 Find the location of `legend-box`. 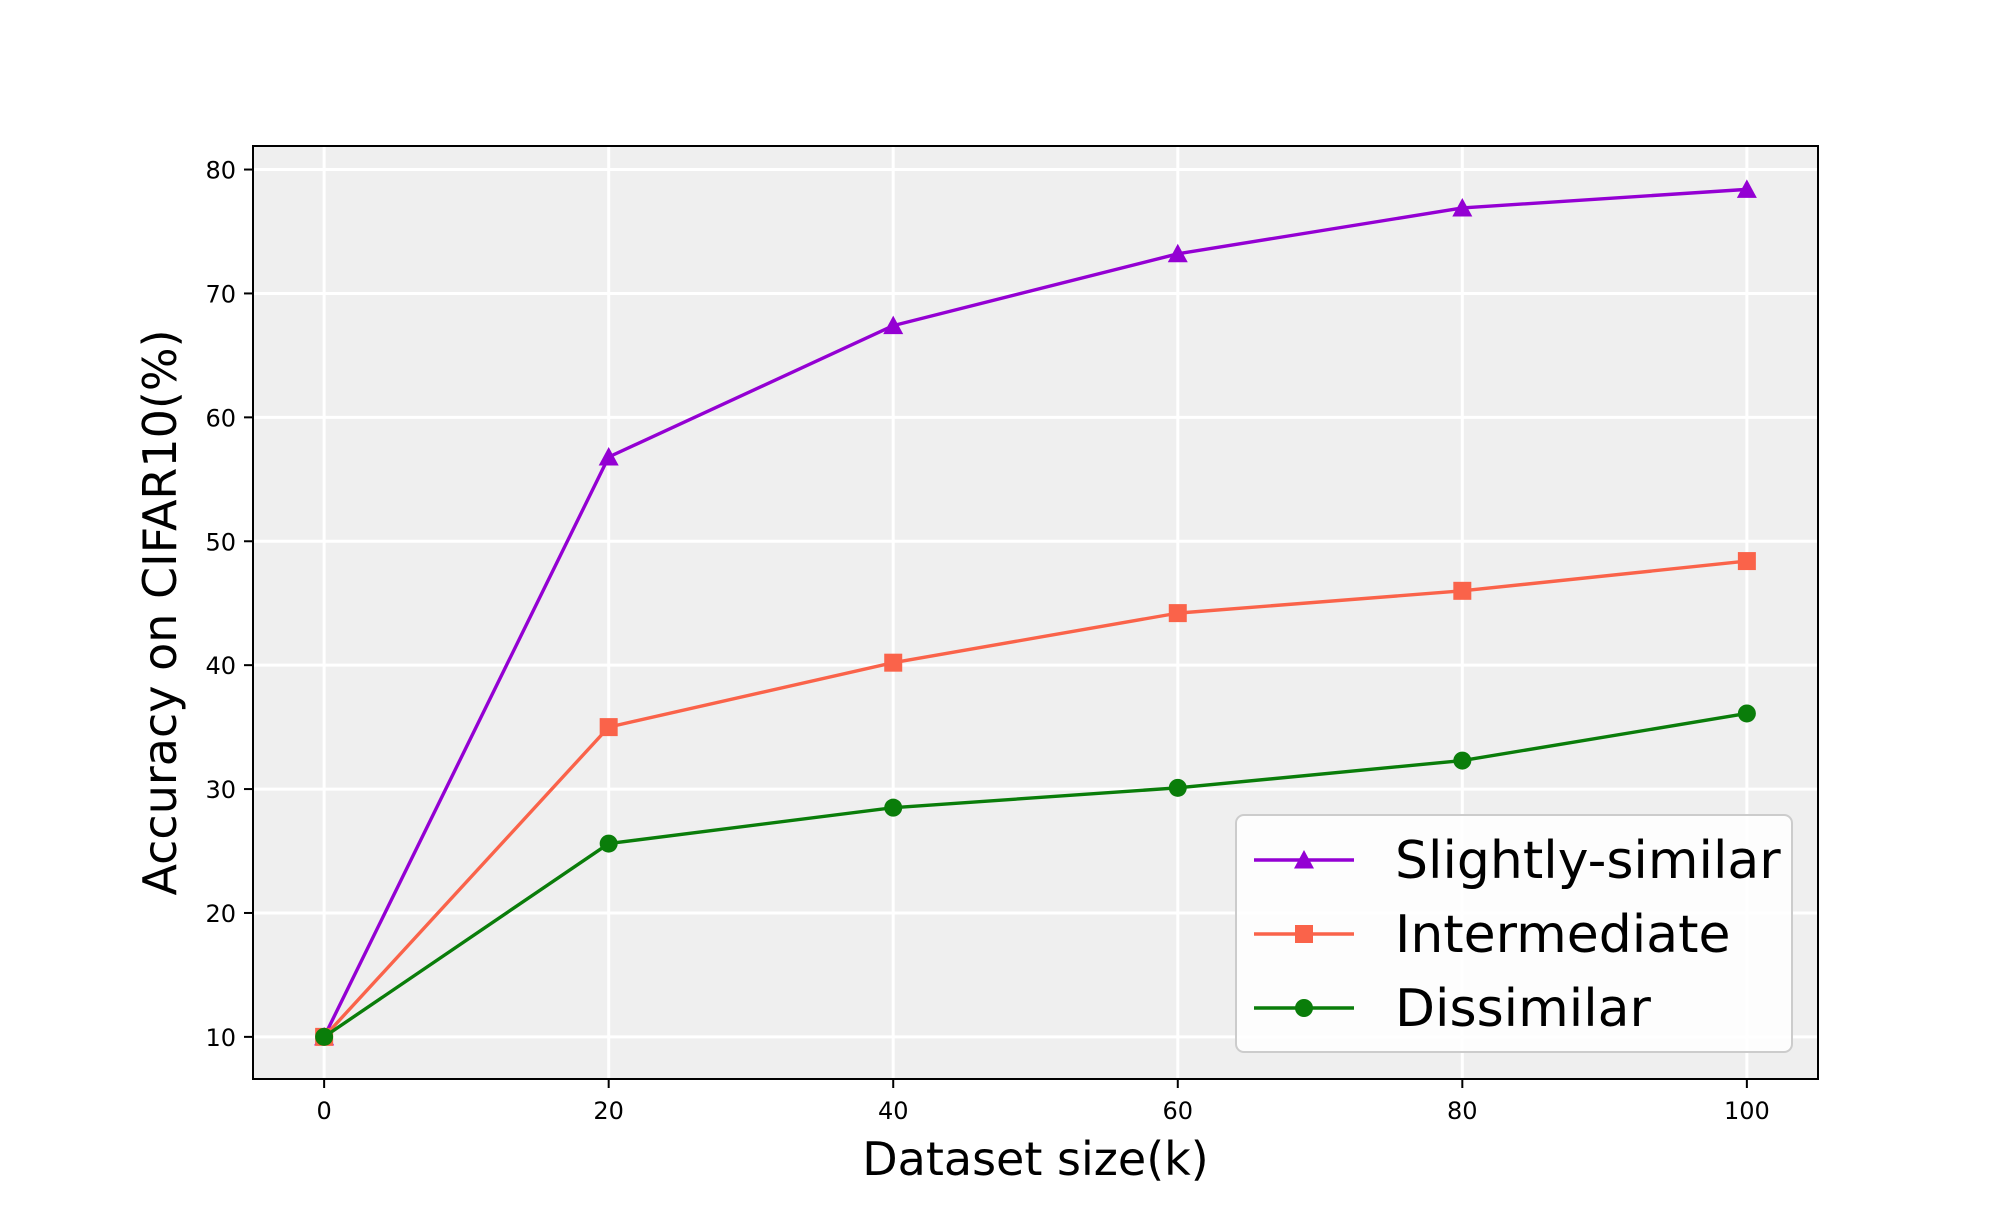

legend-box is located at coordinates (1514, 933).